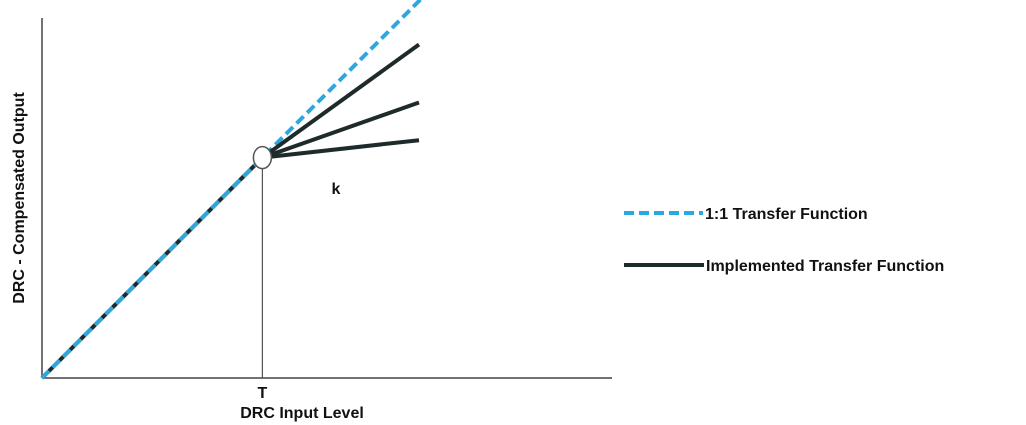 This screenshot has width=1026, height=425. Describe the element at coordinates (262, 157) in the screenshot. I see `threshold-knee-marker` at that location.